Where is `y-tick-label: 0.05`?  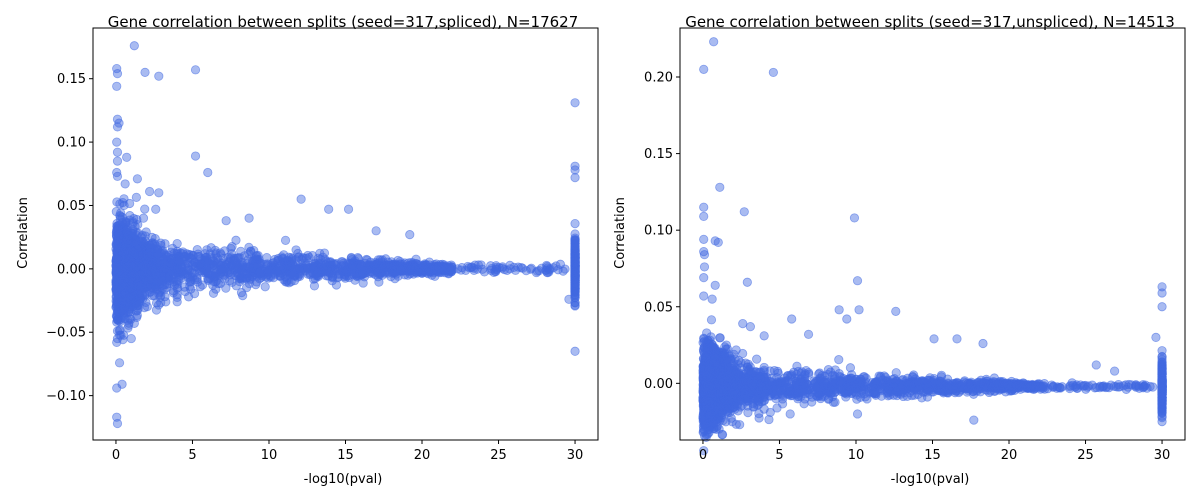 y-tick-label: 0.05 is located at coordinates (71, 206).